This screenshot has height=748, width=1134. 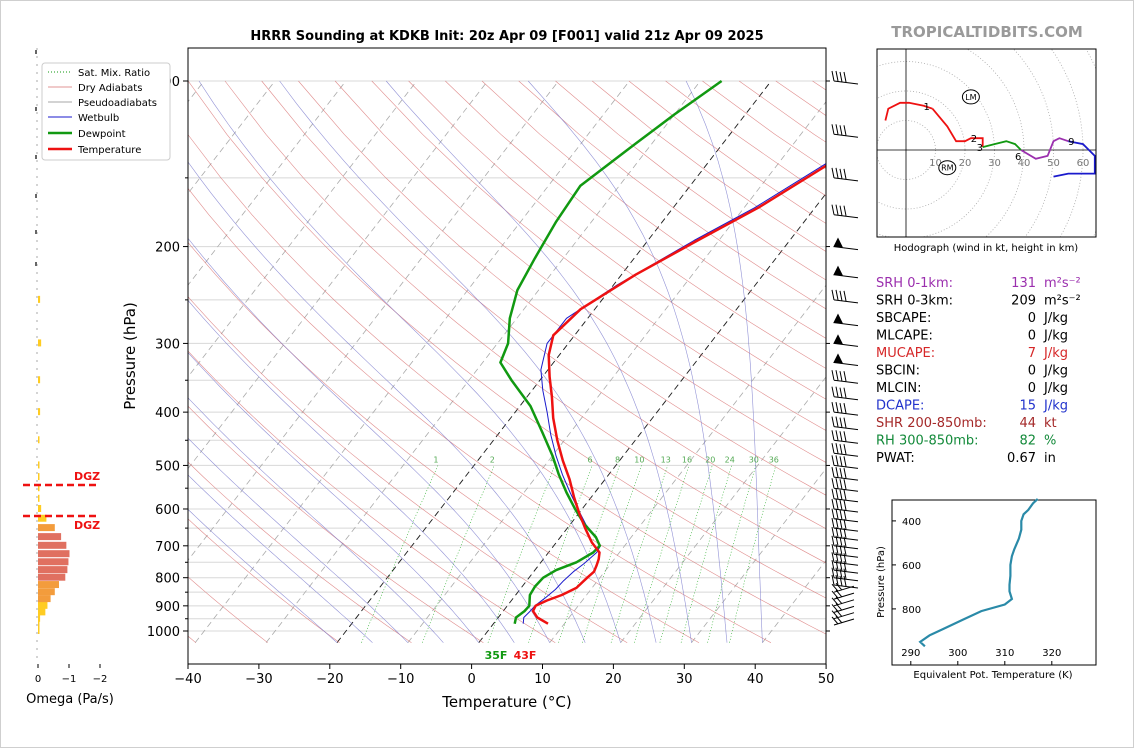 I want to click on wind-barb-pennant, so click(x=846, y=320).